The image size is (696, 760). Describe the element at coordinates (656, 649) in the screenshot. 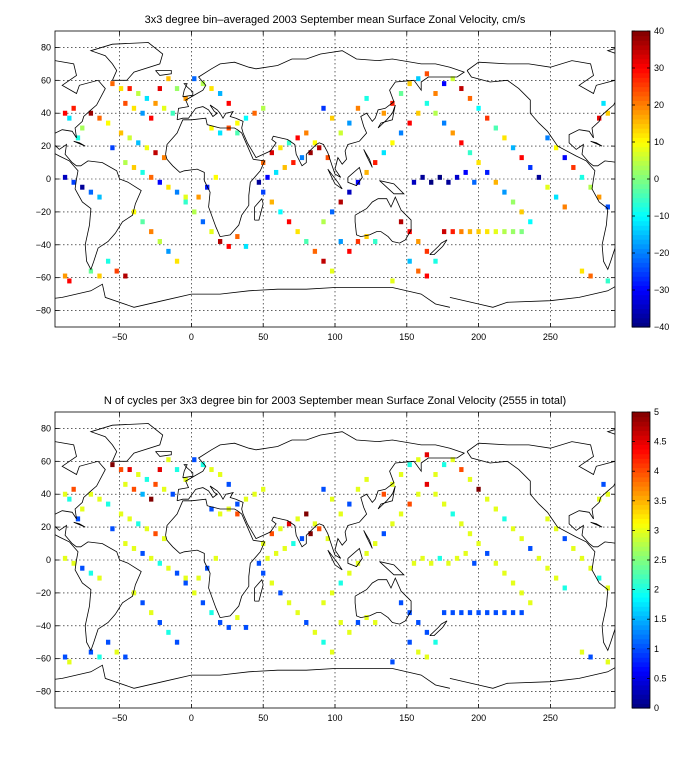

I see `colorbar-tick-label: 1` at that location.